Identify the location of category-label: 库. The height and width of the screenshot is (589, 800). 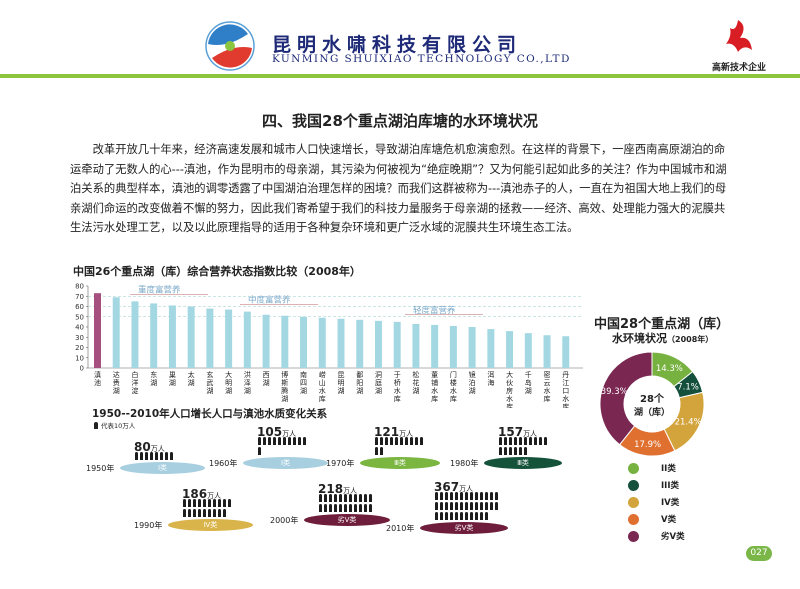
(397, 398).